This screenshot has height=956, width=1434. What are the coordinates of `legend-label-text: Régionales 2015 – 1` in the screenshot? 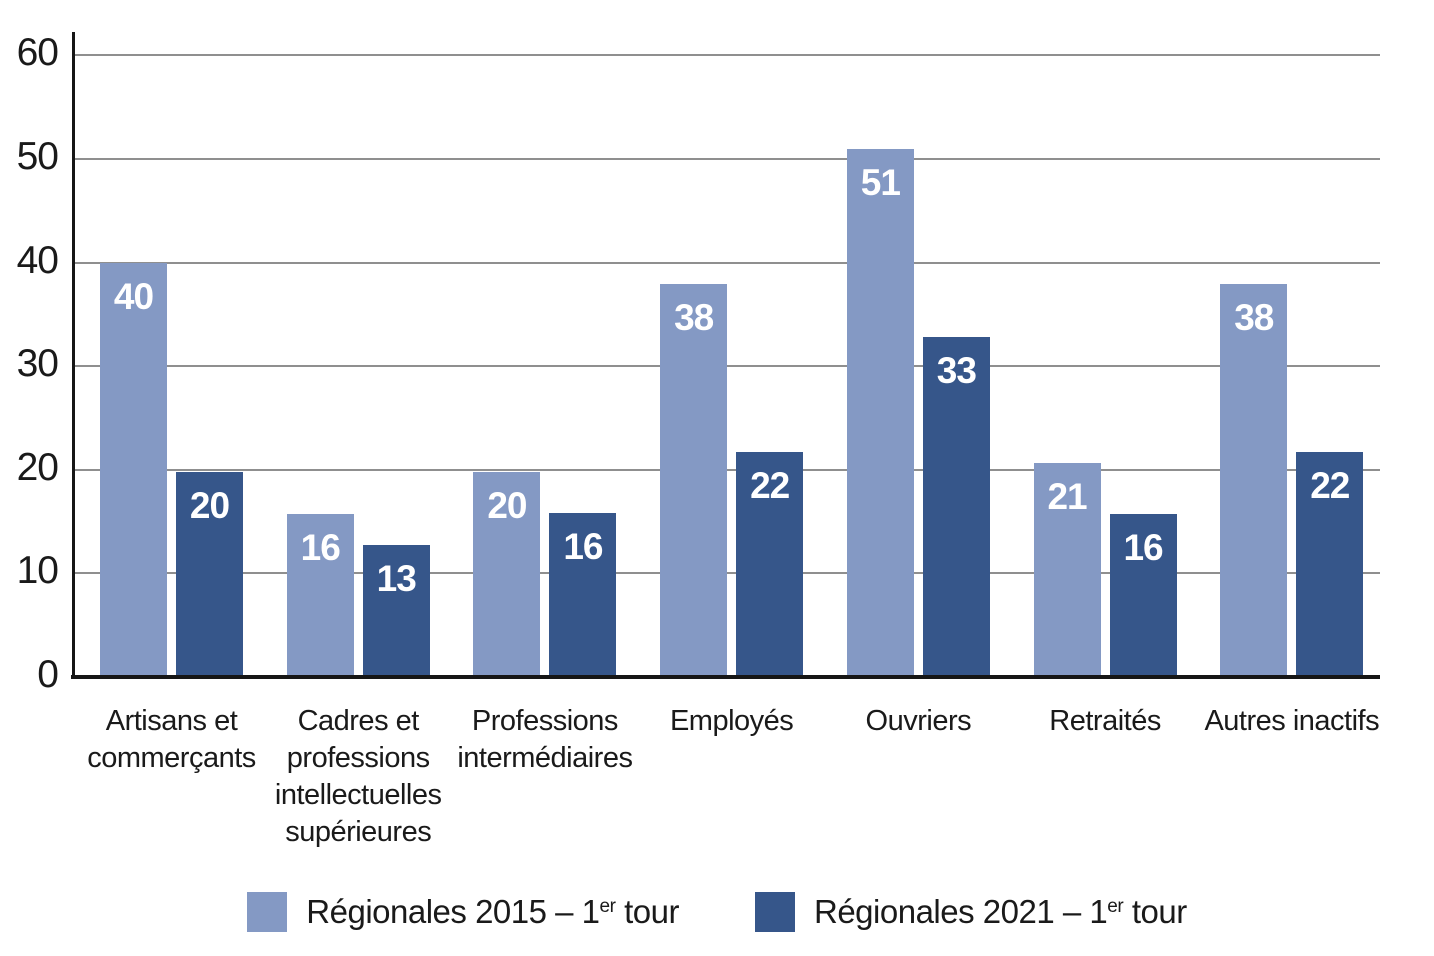 It's located at (453, 911).